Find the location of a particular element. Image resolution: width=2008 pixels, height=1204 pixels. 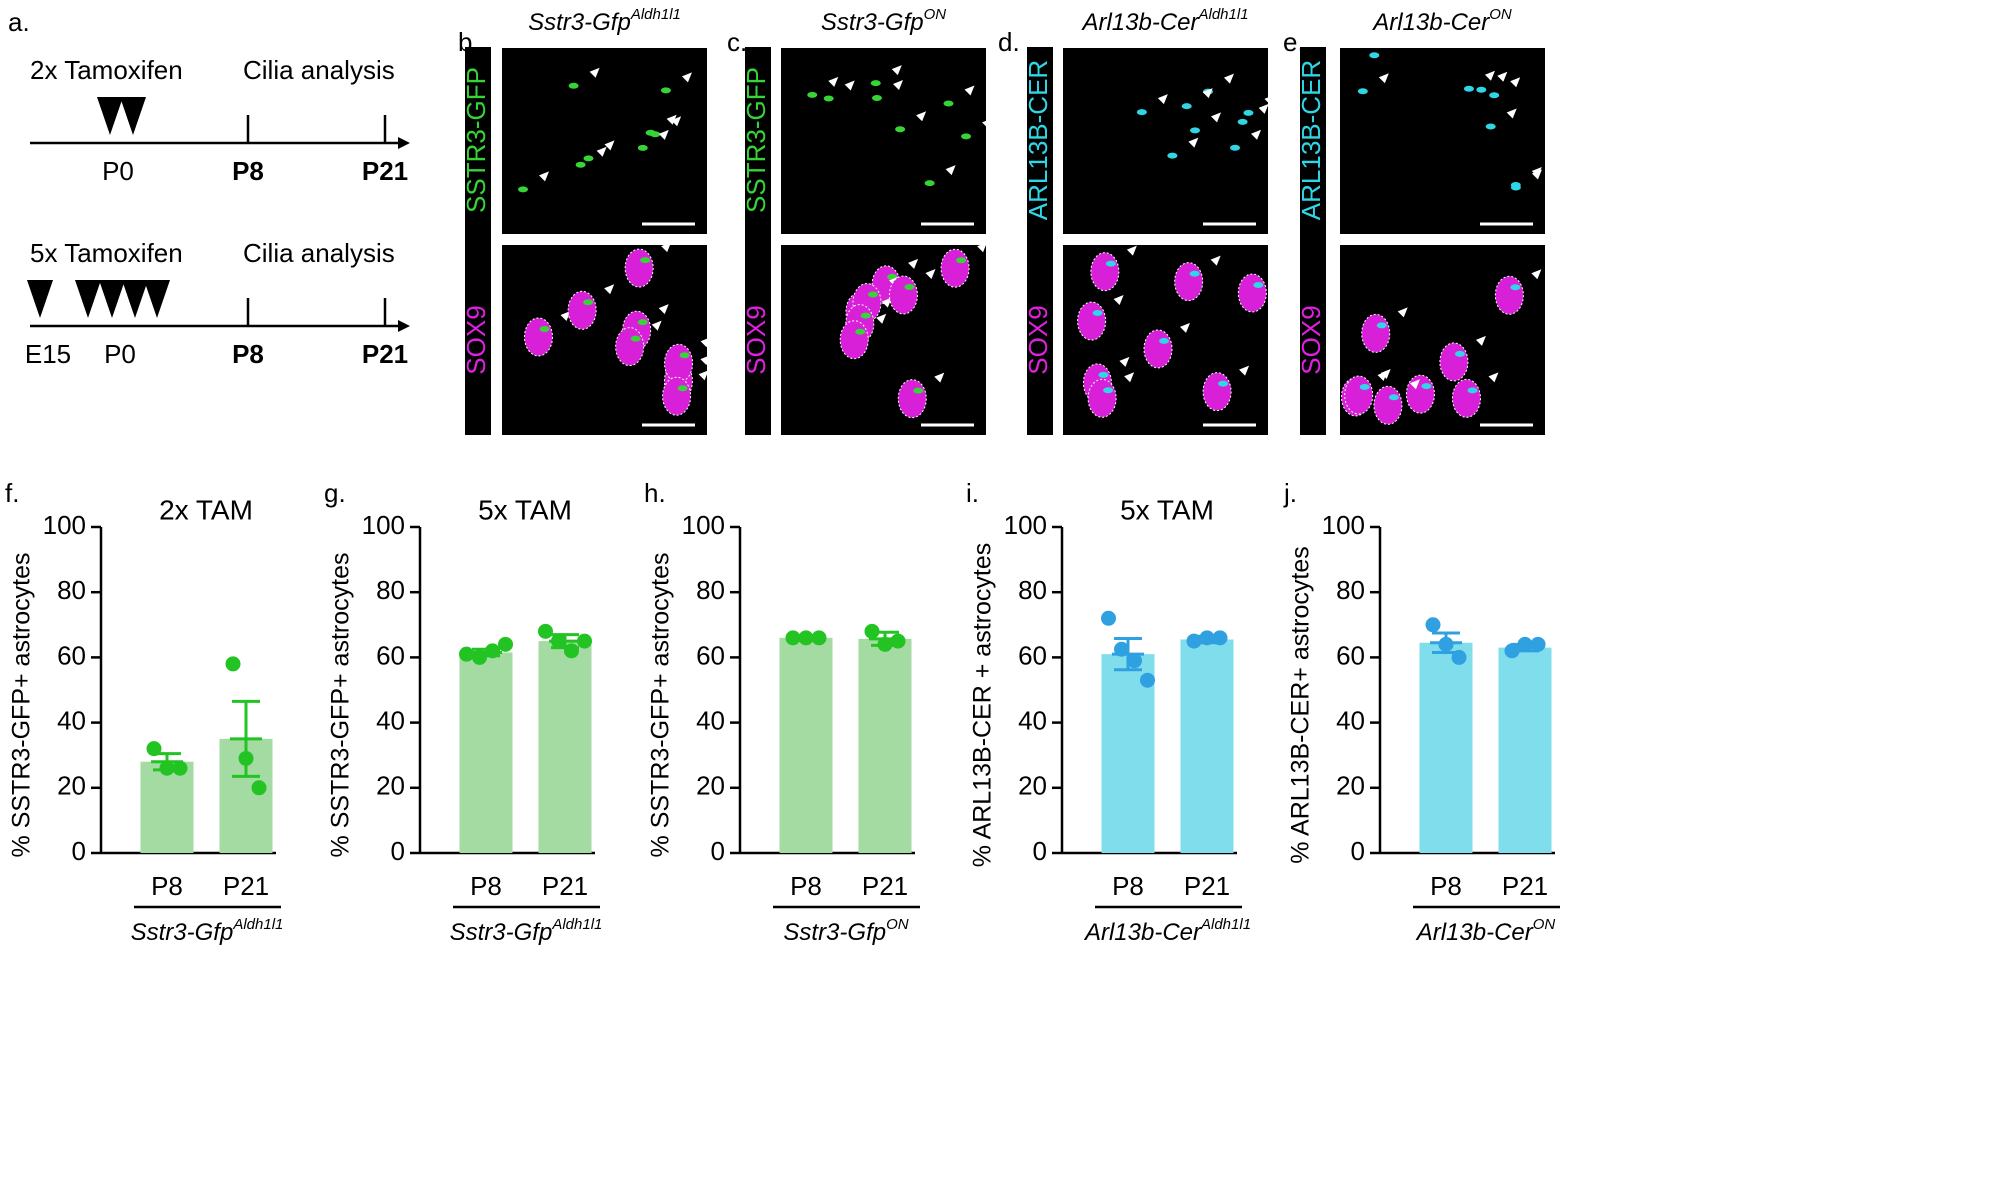

group-label: Sstr3-GfpAldh1l1 is located at coordinates (207, 931).